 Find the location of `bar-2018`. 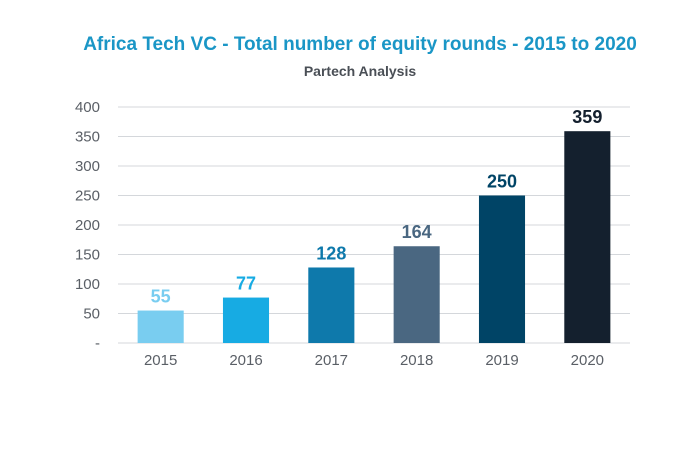

bar-2018 is located at coordinates (416, 294).